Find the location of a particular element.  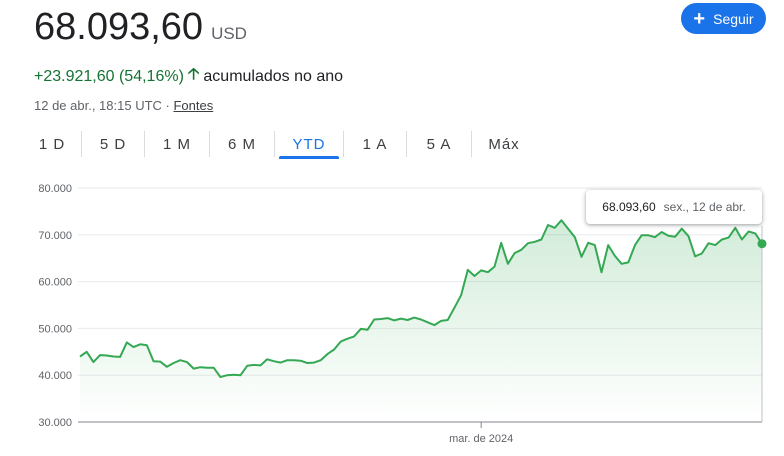

tooltip-date: sex., 12 de abr. is located at coordinates (704, 207).